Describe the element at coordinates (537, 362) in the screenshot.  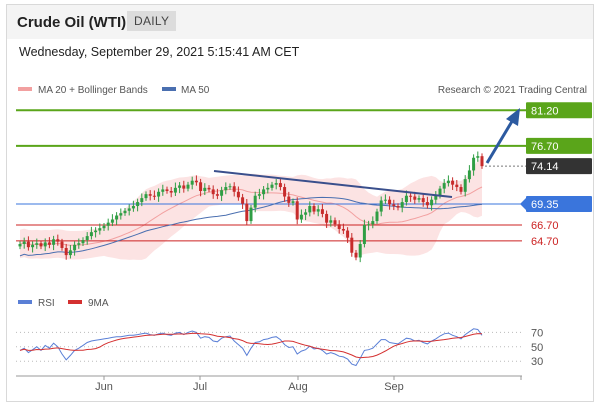
I see `rsi-tick-30: 30` at that location.